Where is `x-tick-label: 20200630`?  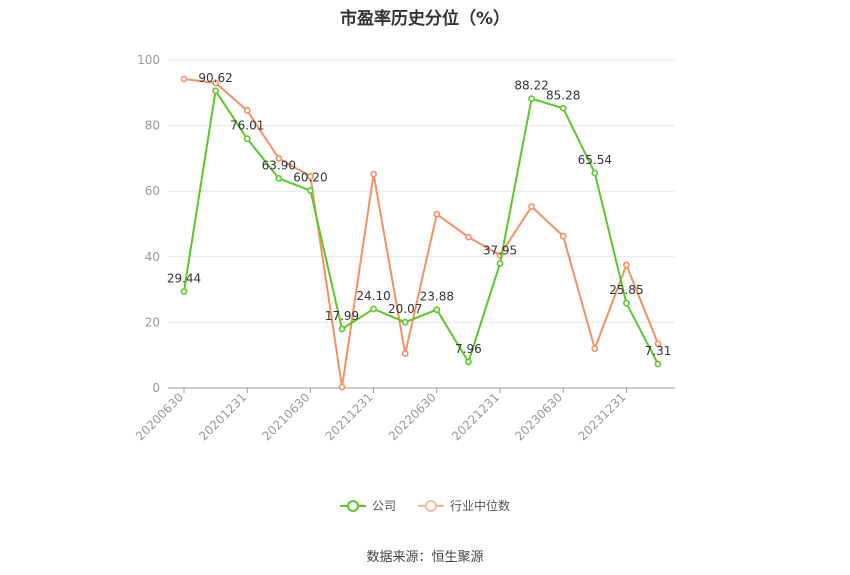
x-tick-label: 20200630 is located at coordinates (159, 416).